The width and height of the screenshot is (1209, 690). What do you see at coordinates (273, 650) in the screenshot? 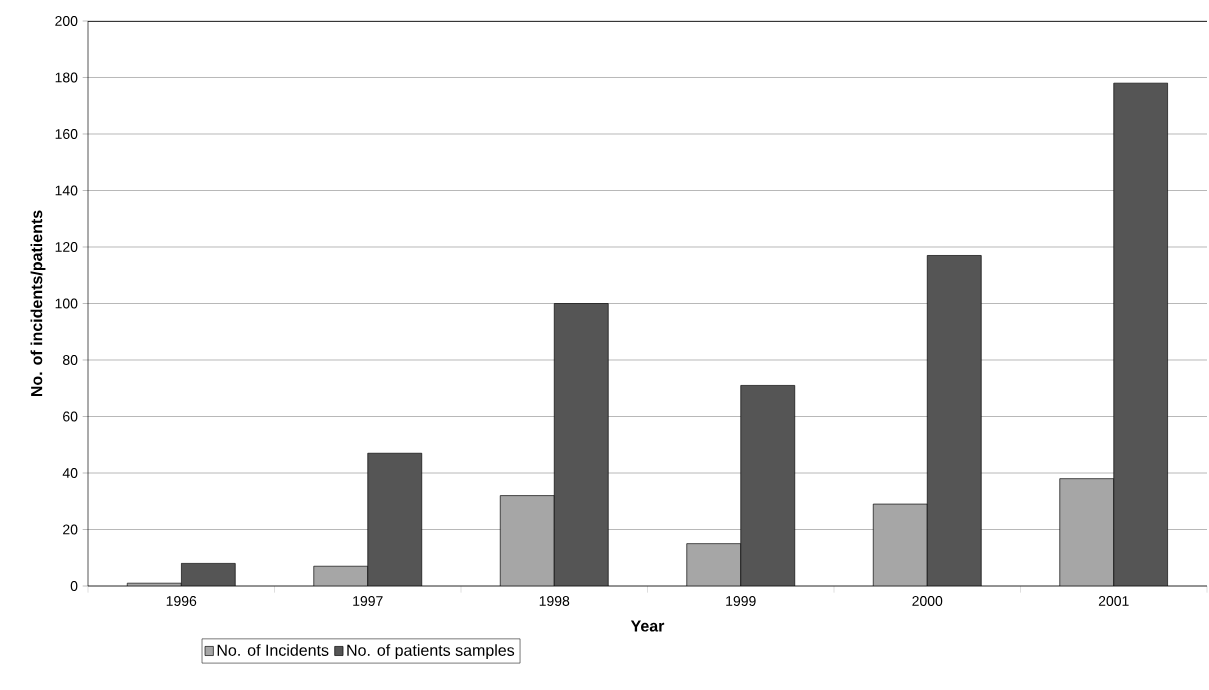
I see `legend-label: No. of Incidents` at bounding box center [273, 650].